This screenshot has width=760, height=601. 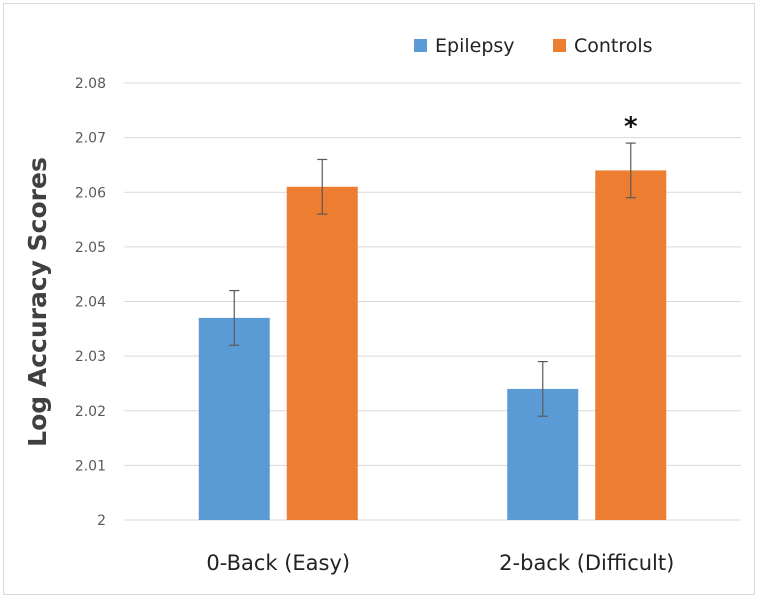 I want to click on y-tick-label: 2.04, so click(x=90, y=303).